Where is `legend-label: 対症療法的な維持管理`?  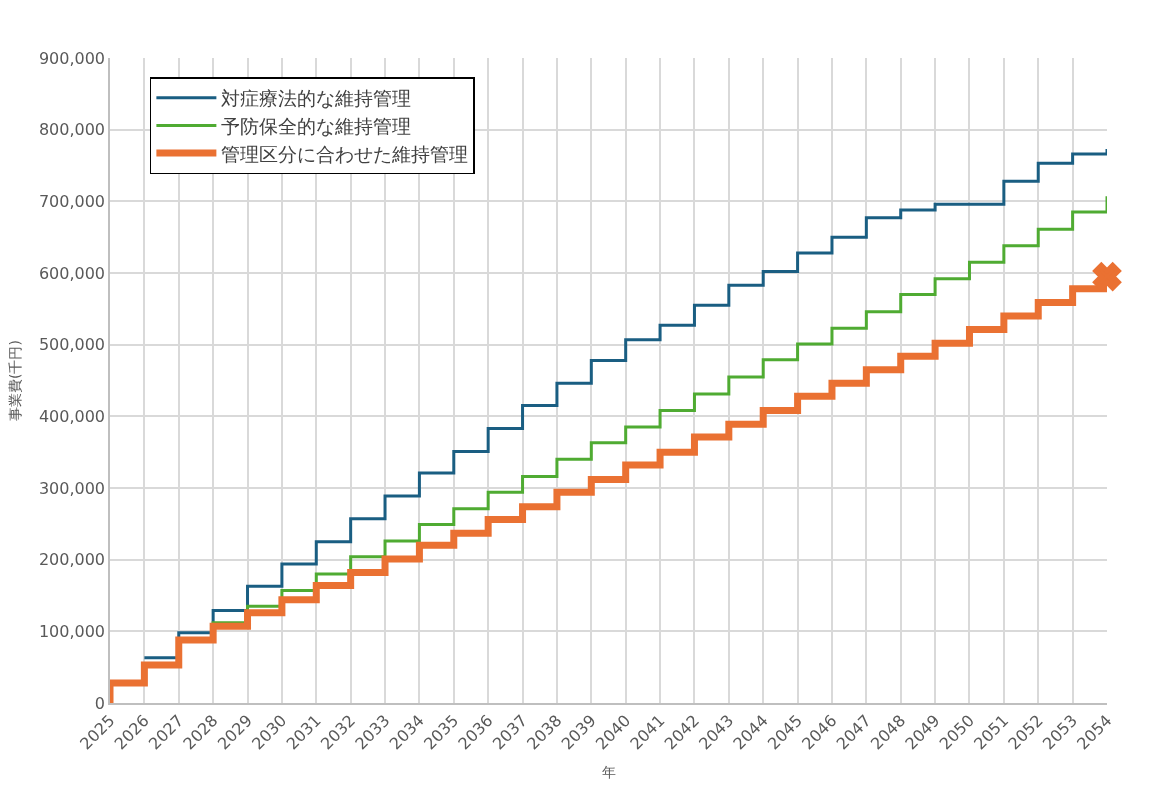
legend-label: 対症療法的な維持管理 is located at coordinates (316, 98).